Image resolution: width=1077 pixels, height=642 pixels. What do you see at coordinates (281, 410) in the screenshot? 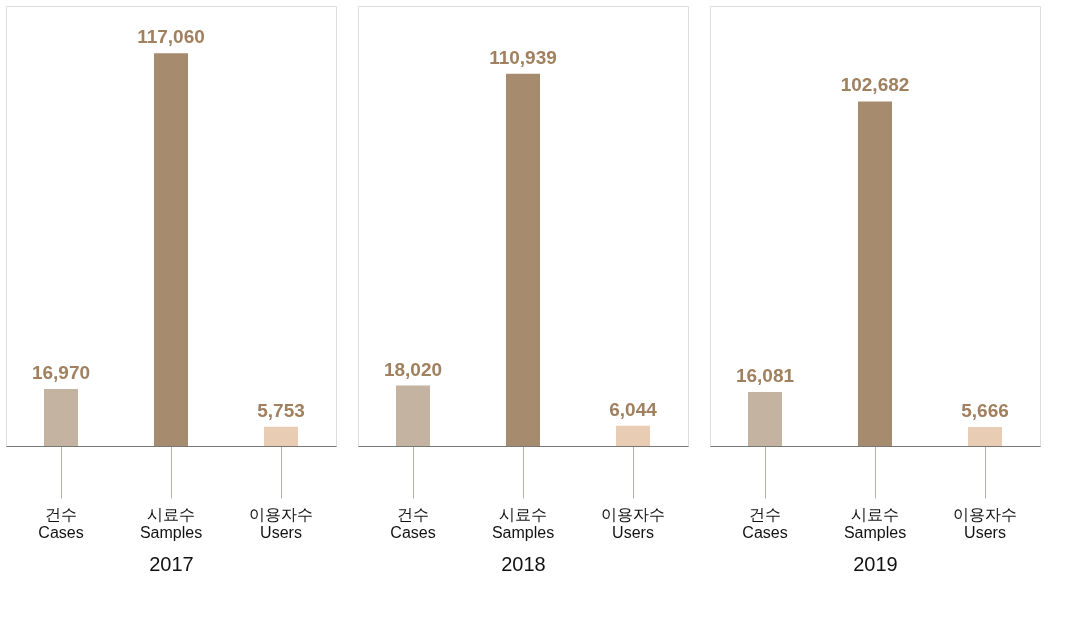
I see `data-label: 5,753` at bounding box center [281, 410].